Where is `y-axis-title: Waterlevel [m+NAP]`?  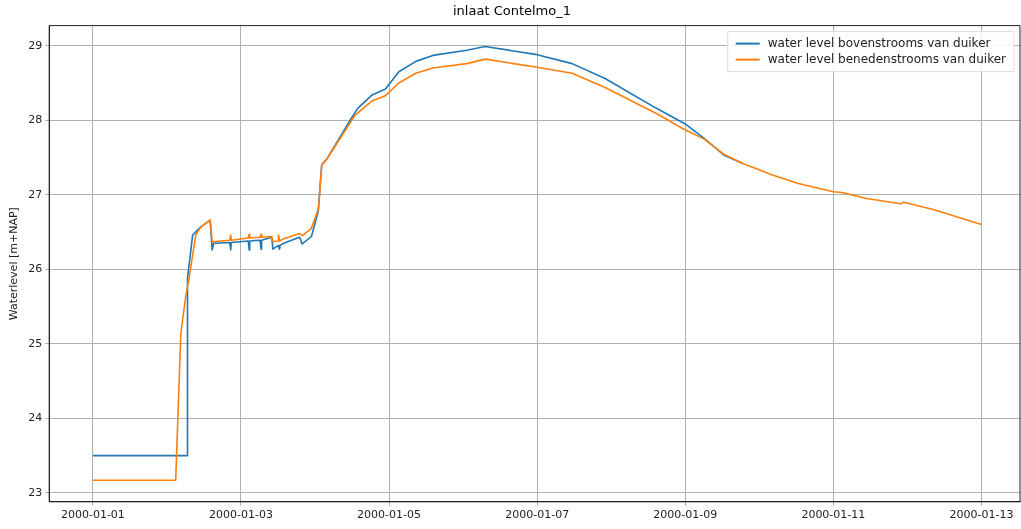 y-axis-title: Waterlevel [m+NAP] is located at coordinates (14, 264).